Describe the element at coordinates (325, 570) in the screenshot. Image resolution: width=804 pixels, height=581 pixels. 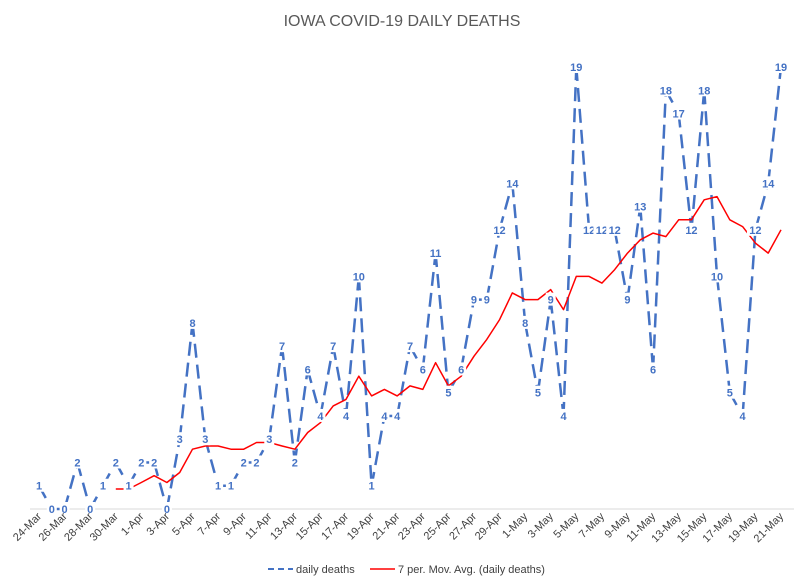
I see `legend-label-daily-deaths: daily deaths` at that location.